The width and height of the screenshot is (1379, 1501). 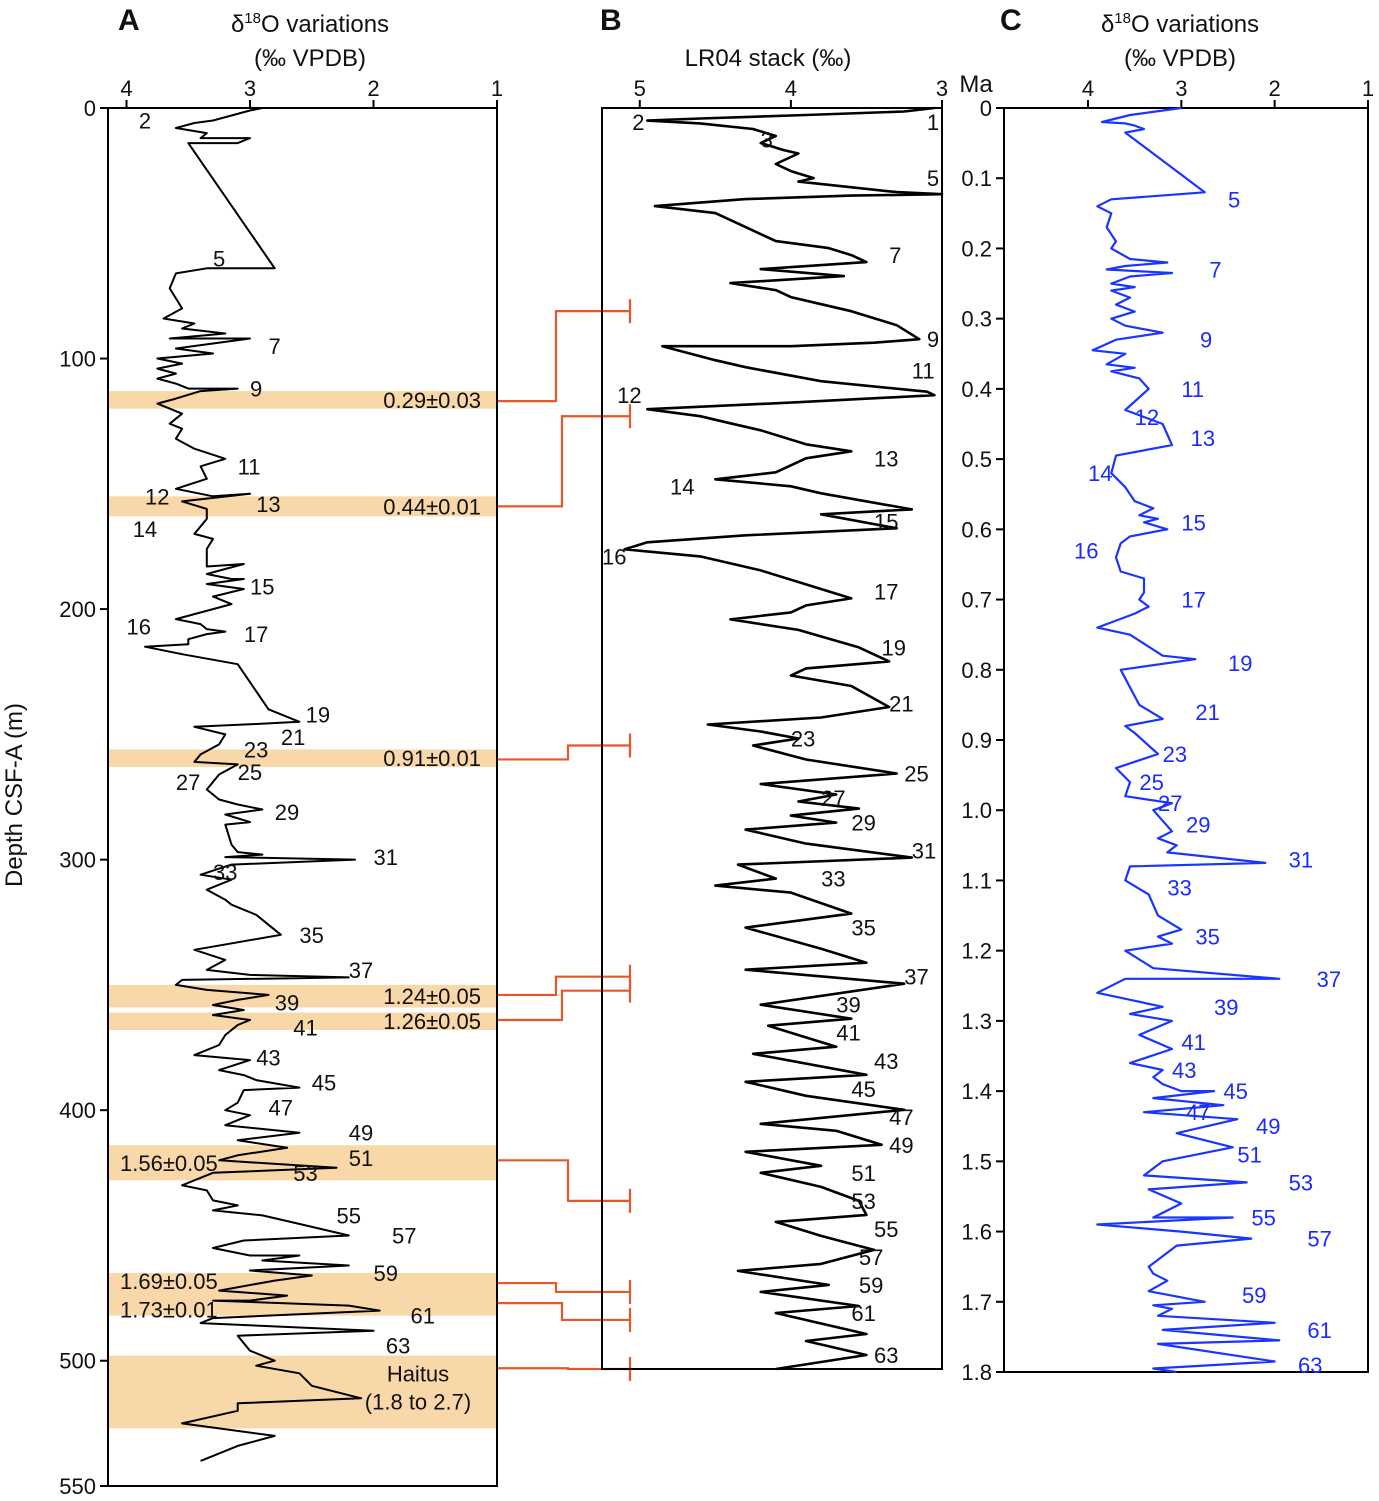 I want to click on y-tick-label: 0.5, so click(x=976, y=459).